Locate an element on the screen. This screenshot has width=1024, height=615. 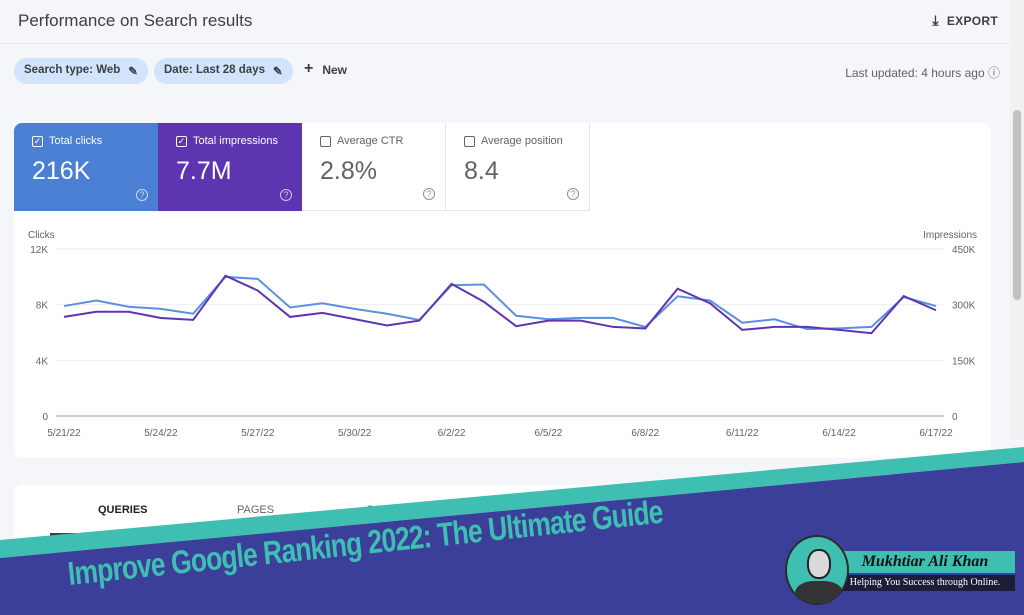
right-tick-label: 150K is located at coordinates (964, 361).